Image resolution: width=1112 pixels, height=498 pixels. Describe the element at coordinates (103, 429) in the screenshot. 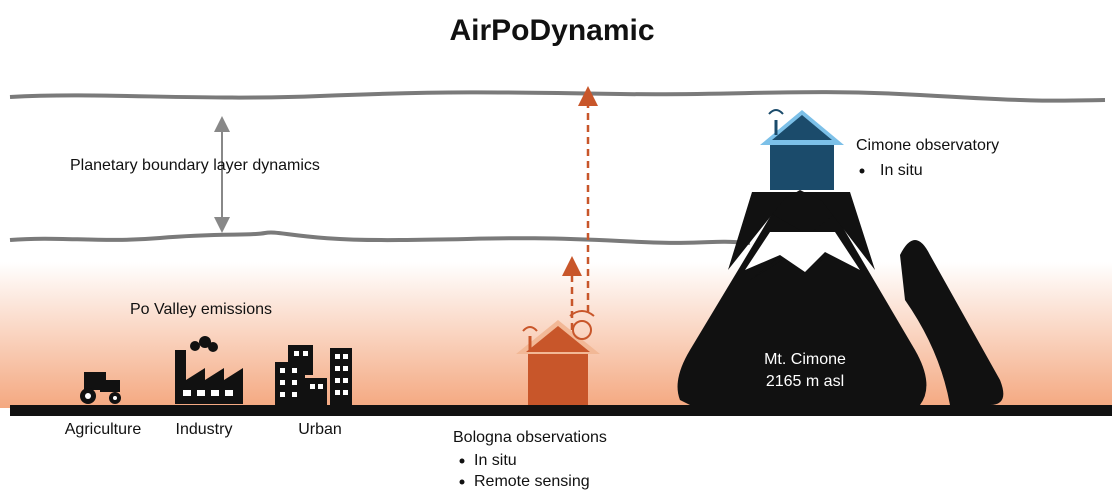

I see `source-label: Agriculture` at that location.